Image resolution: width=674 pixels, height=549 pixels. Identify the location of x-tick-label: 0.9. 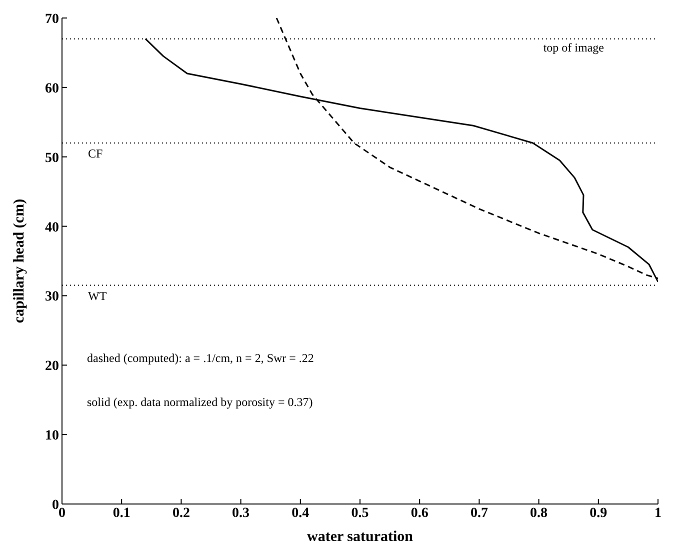
(599, 513).